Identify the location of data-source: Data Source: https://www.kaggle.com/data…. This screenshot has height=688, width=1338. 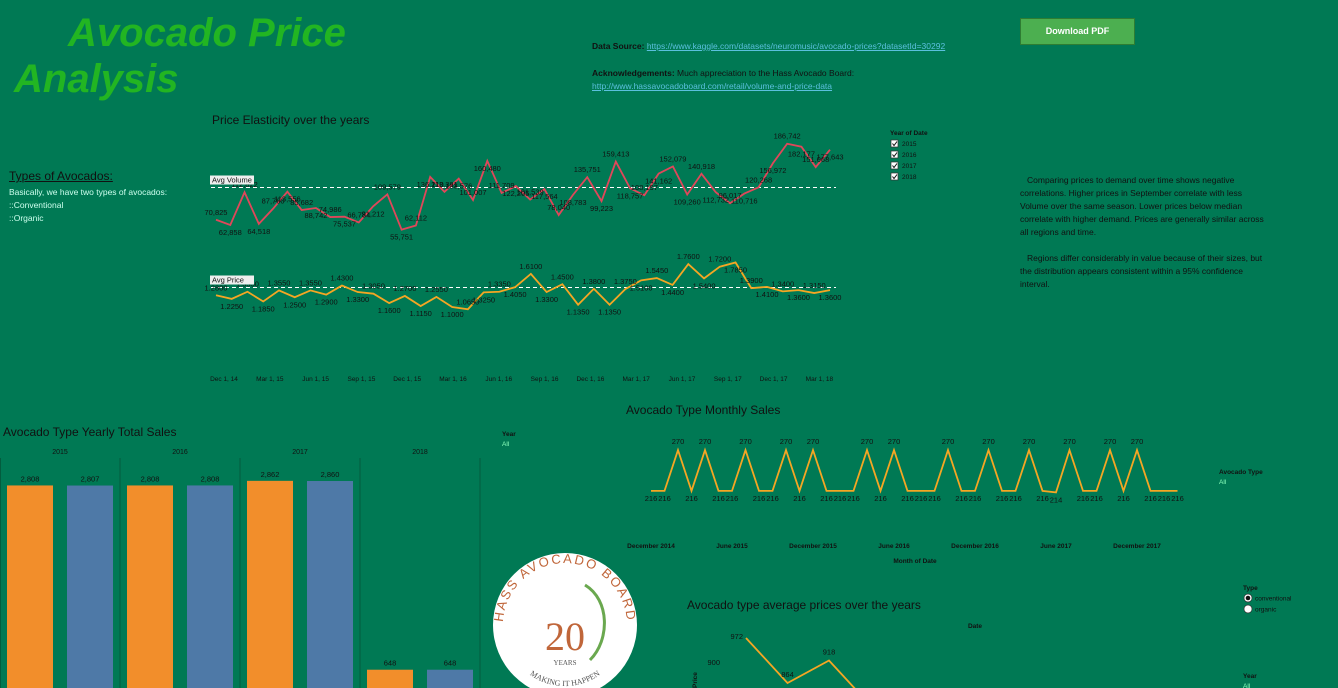
(768, 46).